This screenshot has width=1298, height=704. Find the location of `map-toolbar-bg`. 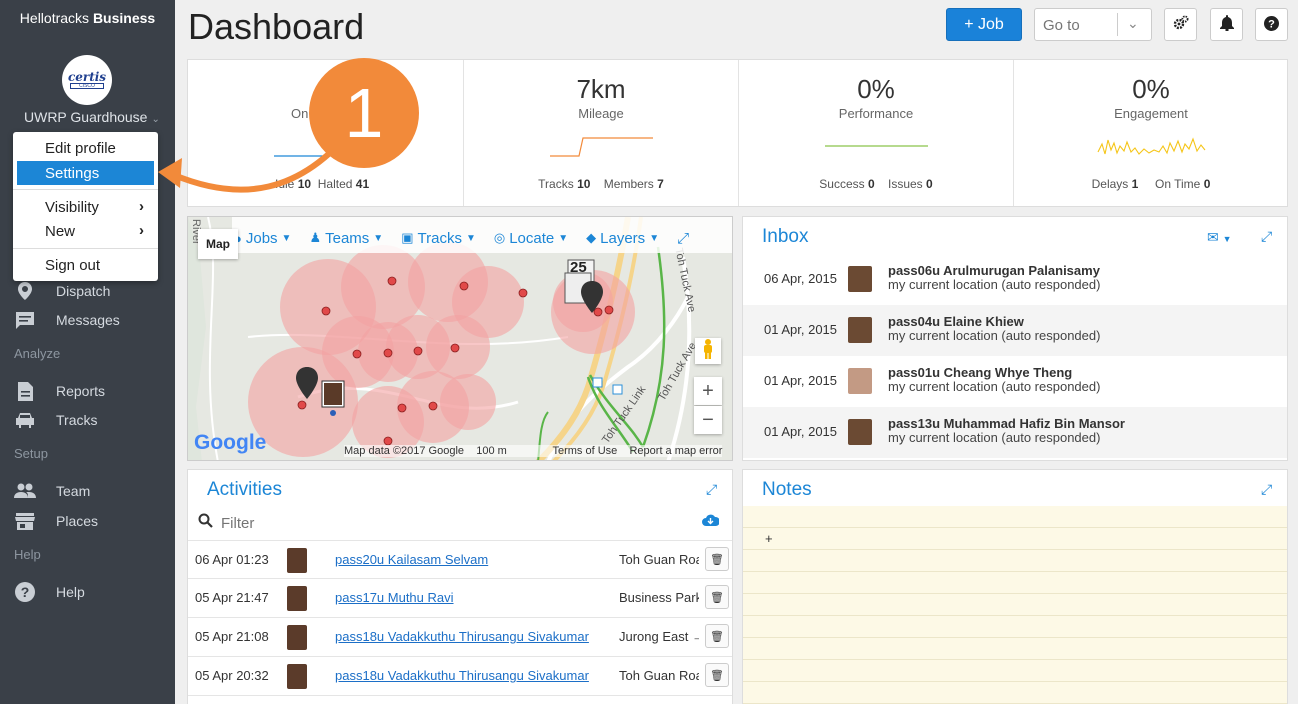

map-toolbar-bg is located at coordinates (482, 235).